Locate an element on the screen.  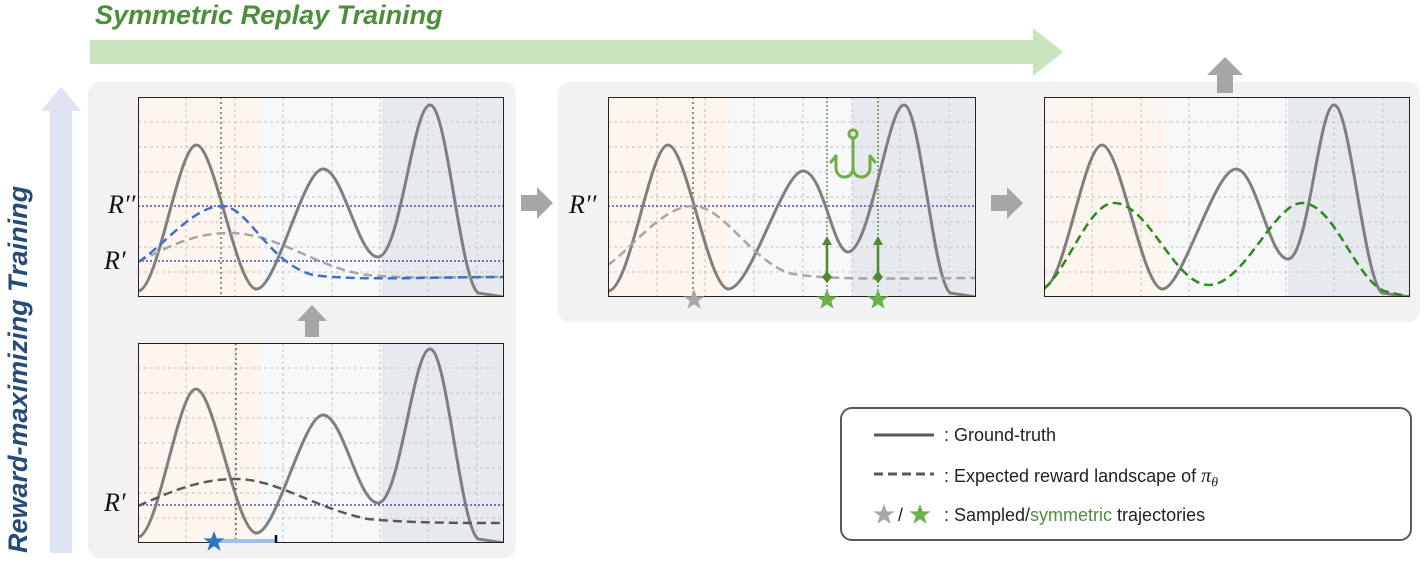
plot-symmetric-sampling is located at coordinates (792, 197).